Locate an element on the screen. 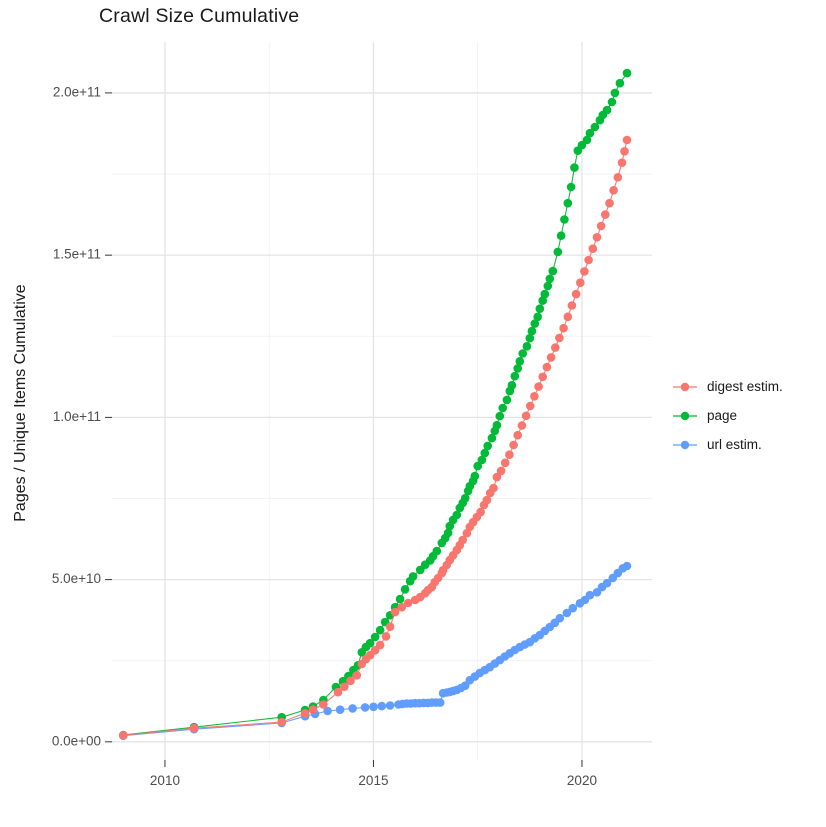 The width and height of the screenshot is (826, 827). legend: digest estim. page url estim. is located at coordinates (727, 415).